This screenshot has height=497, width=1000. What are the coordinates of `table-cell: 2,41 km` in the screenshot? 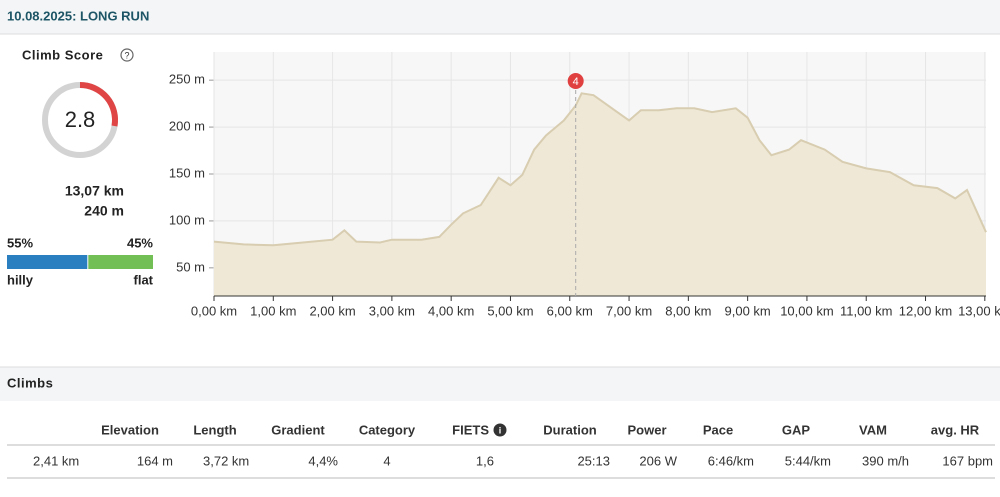 It's located at (56, 460).